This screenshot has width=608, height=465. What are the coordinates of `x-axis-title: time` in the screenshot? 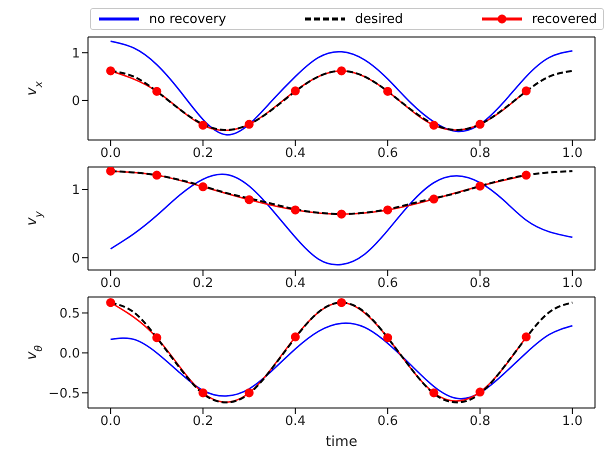 It's located at (342, 442).